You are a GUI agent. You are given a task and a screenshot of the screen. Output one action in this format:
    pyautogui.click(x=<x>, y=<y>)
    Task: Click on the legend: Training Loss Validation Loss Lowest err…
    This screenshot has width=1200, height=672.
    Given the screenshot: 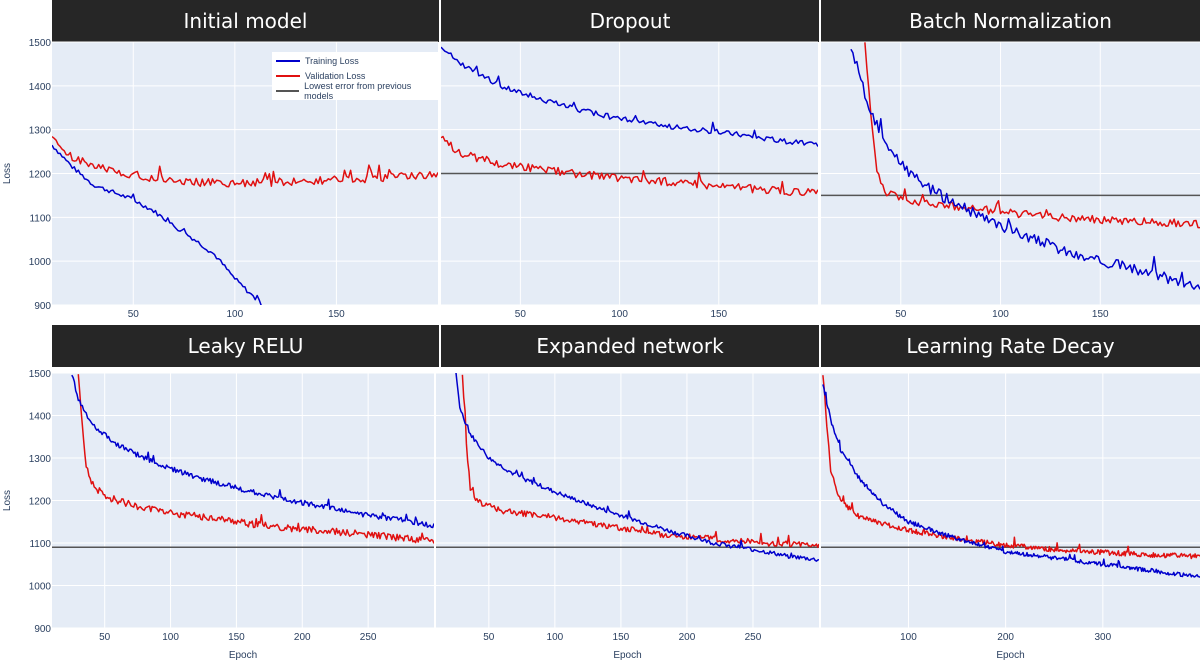 What is the action you would take?
    pyautogui.click(x=355, y=76)
    